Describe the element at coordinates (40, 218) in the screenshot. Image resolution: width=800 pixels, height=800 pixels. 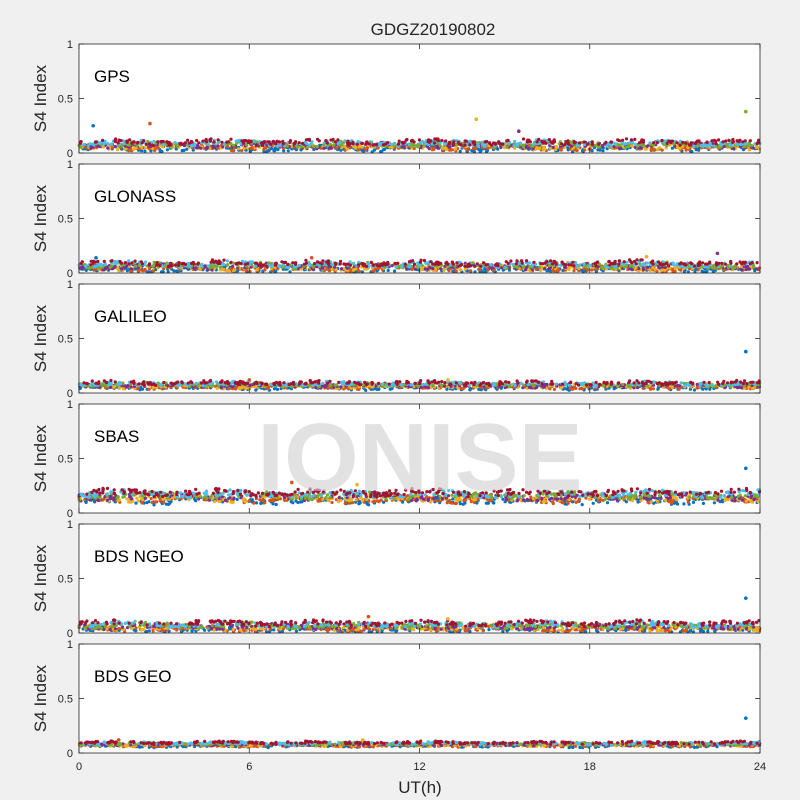
I see `y-axis-label: S4 Index` at that location.